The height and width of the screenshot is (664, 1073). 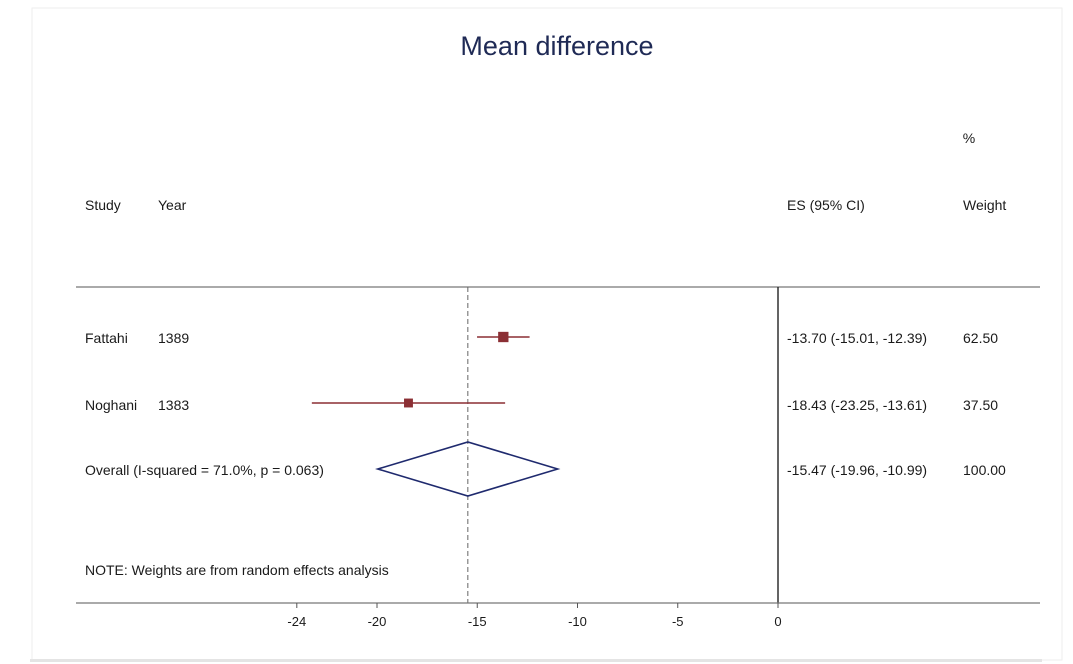 I want to click on bottom-shadow, so click(x=536, y=660).